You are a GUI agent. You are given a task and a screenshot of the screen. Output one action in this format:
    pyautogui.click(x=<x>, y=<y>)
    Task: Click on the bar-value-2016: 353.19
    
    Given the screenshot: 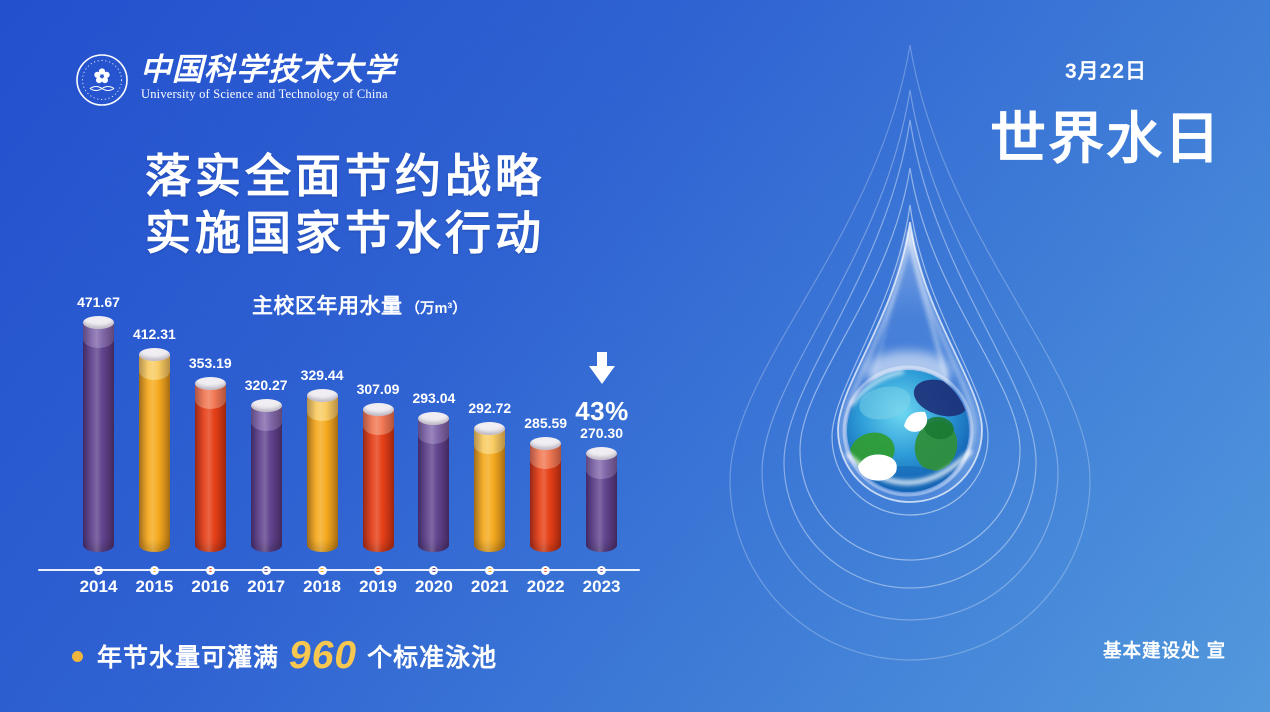 What is the action you would take?
    pyautogui.click(x=210, y=363)
    